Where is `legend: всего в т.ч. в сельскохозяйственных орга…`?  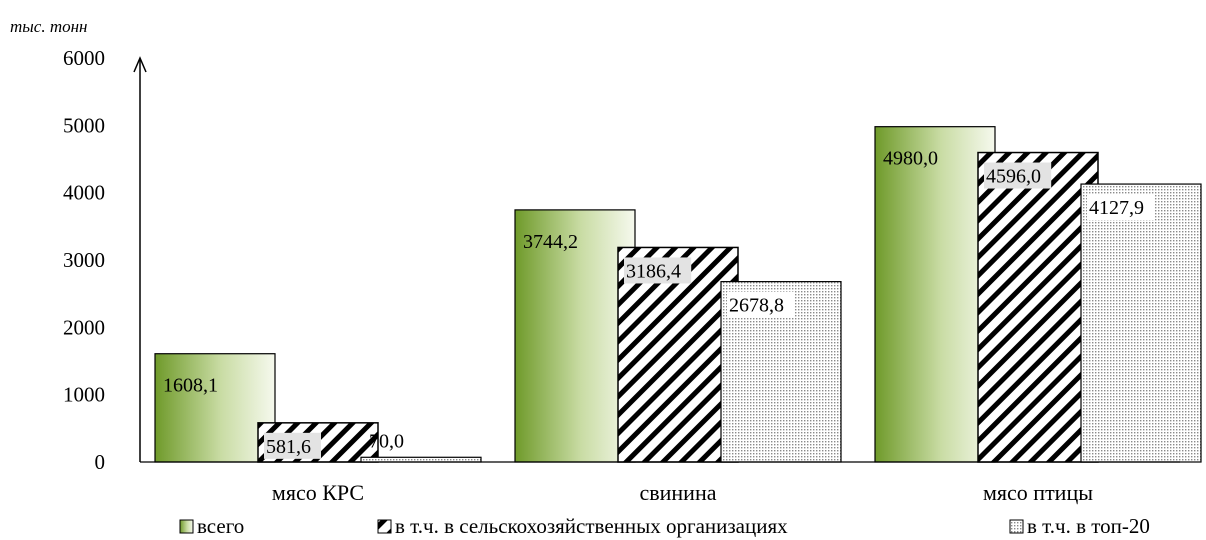
legend: всего в т.ч. в сельскохозяйственных орга… is located at coordinates (664, 526).